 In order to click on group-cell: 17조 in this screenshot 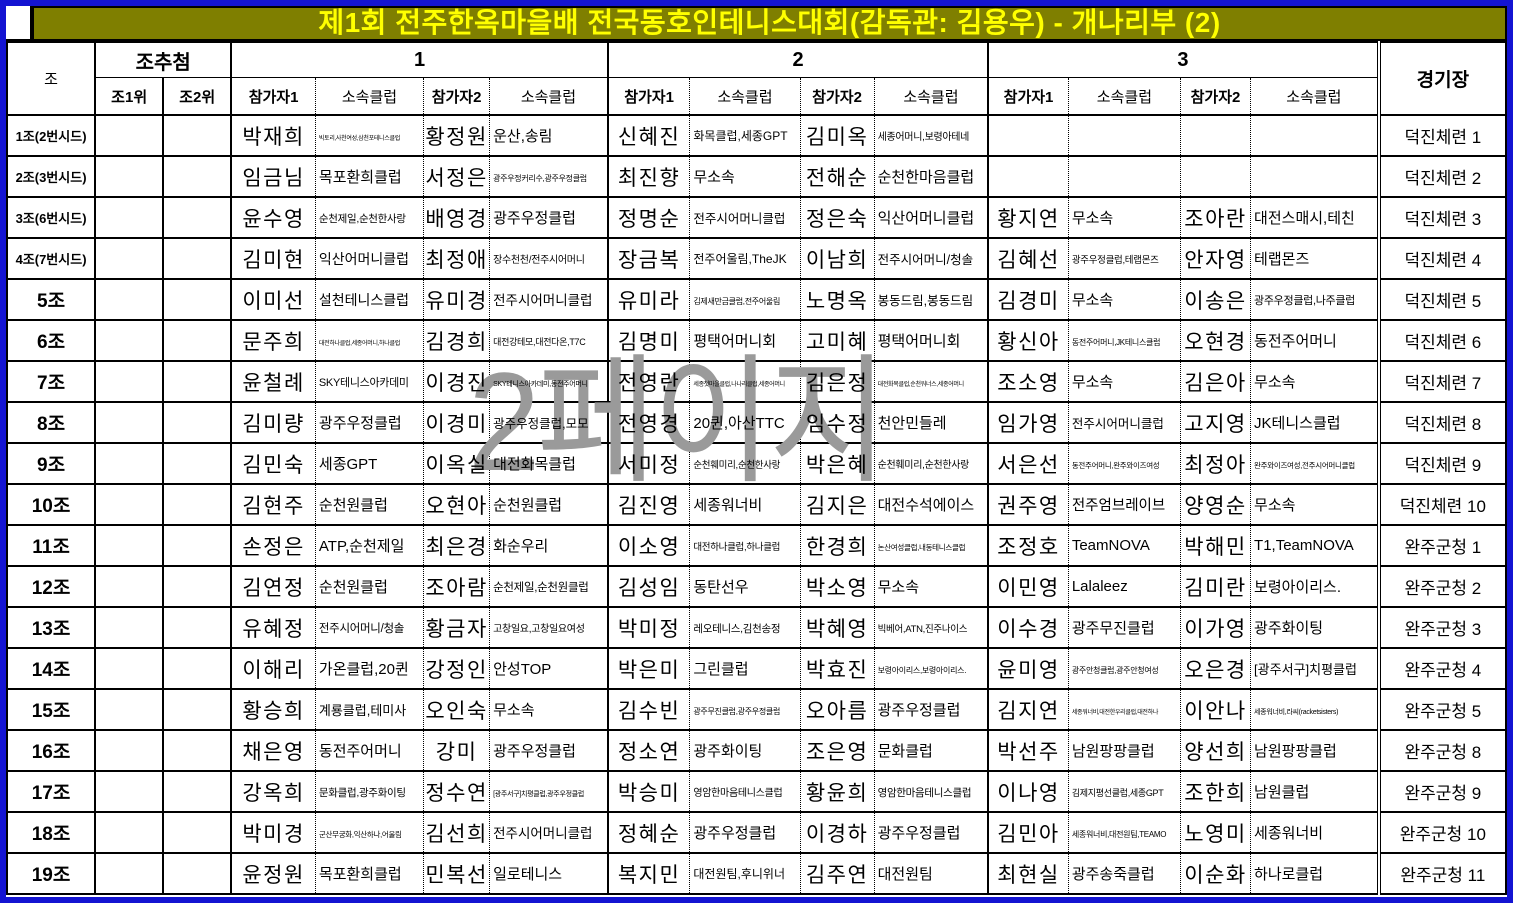, I will do `click(51, 791)`.